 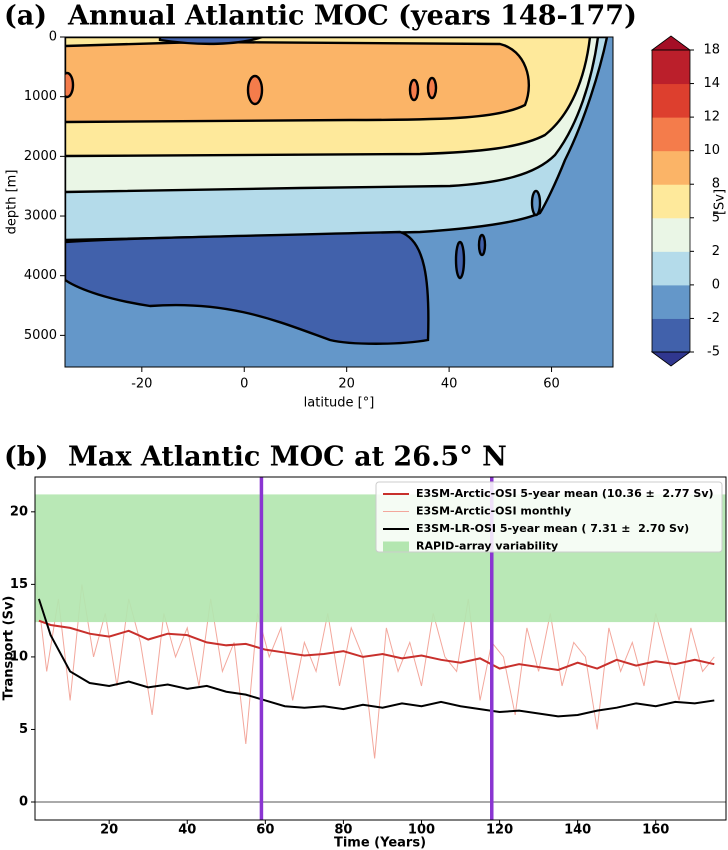 I want to click on y-tick-label: 5, so click(x=23, y=729).